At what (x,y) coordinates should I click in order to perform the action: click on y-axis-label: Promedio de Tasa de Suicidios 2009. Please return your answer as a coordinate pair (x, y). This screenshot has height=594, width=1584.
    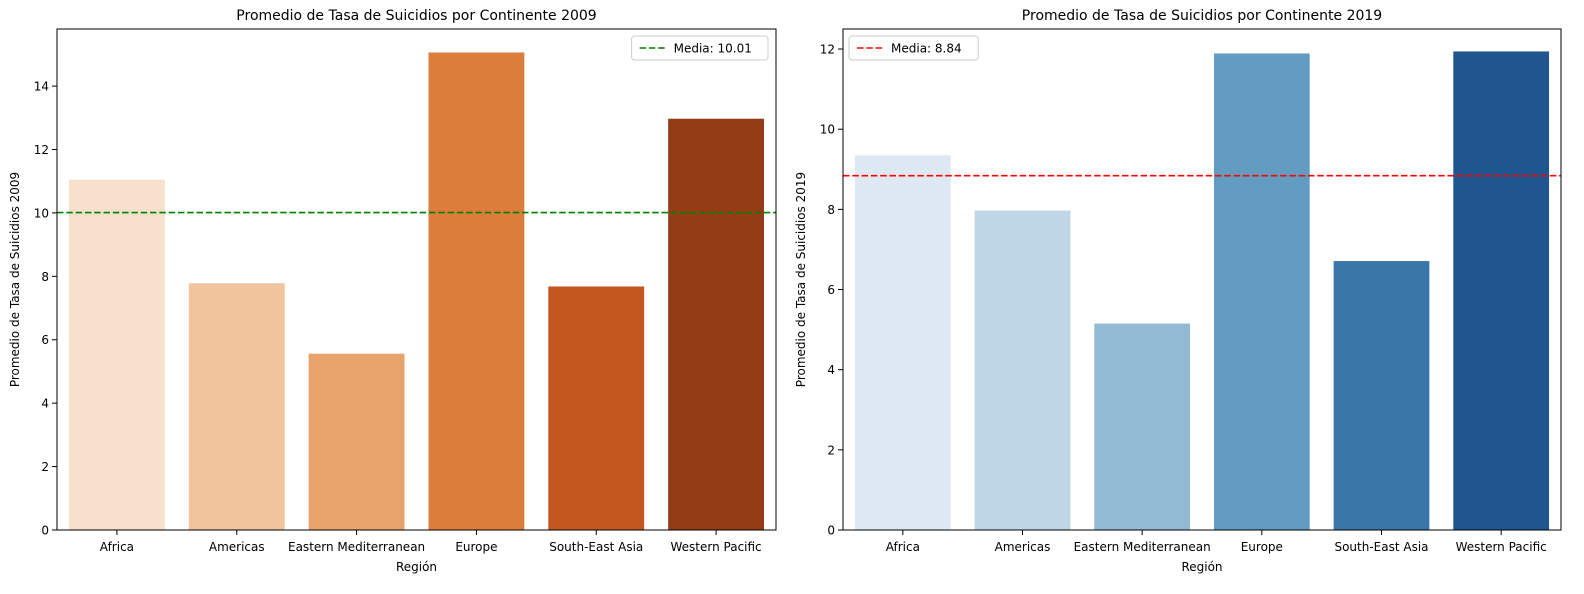
    Looking at the image, I should click on (15, 279).